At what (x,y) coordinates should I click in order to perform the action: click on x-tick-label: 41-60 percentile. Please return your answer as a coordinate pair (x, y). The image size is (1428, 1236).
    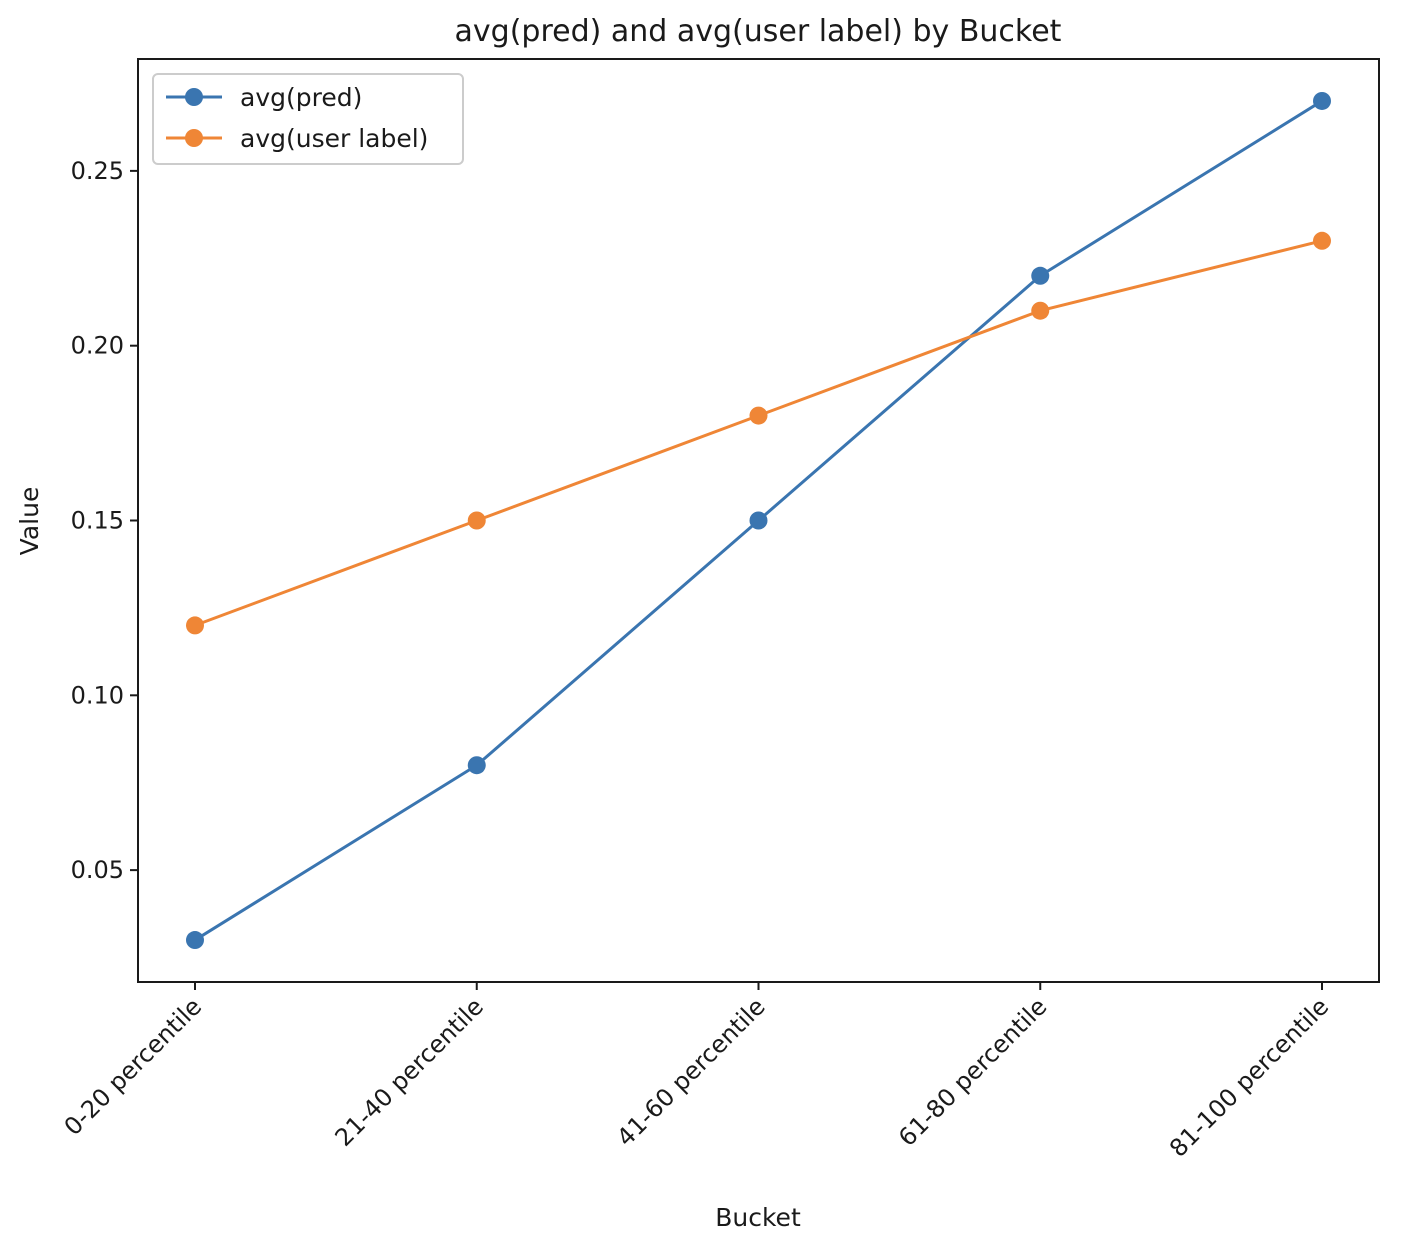
    Looking at the image, I should click on (690, 1071).